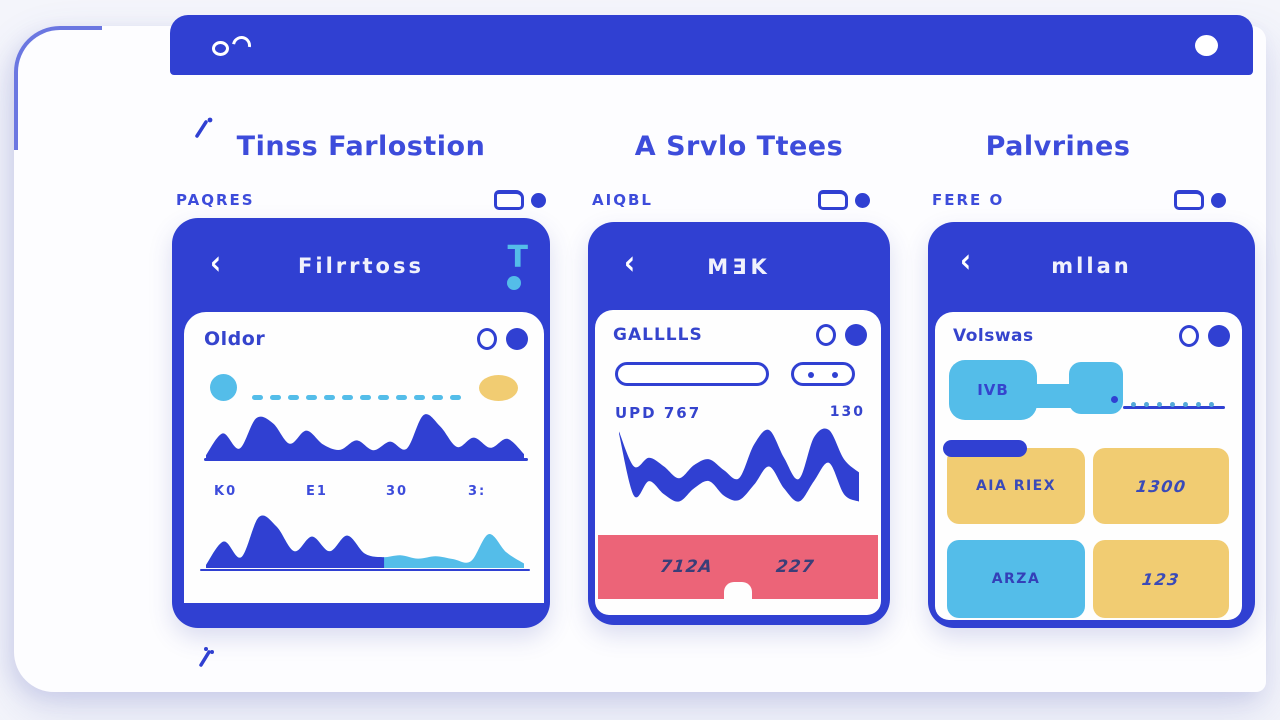 This screenshot has height=720, width=1280. What do you see at coordinates (514, 283) in the screenshot?
I see `filter-icon-dot` at bounding box center [514, 283].